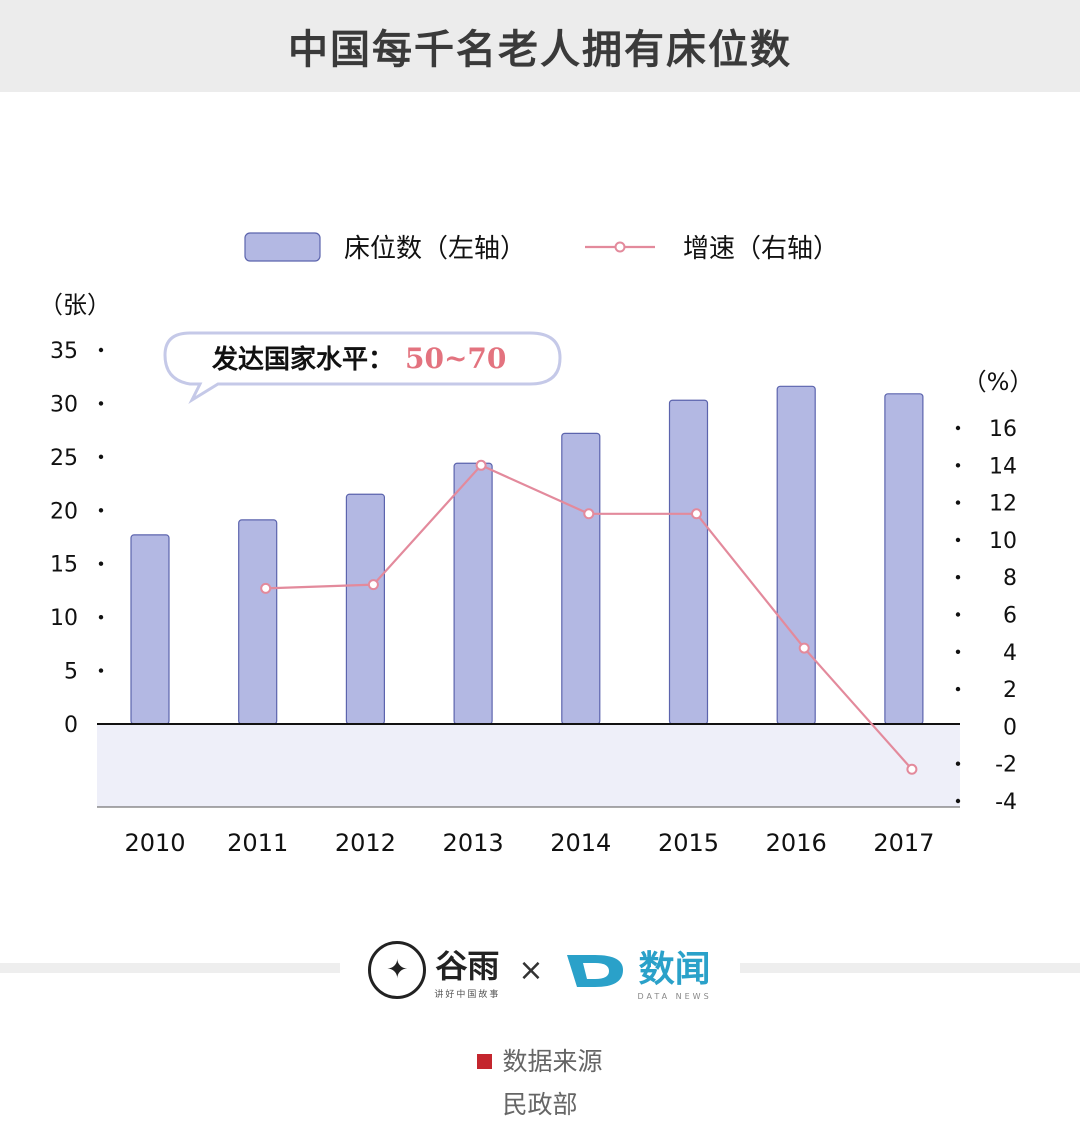 This screenshot has height=1121, width=1080. Describe the element at coordinates (1003, 541) in the screenshot. I see `right-tick-label: 10` at that location.